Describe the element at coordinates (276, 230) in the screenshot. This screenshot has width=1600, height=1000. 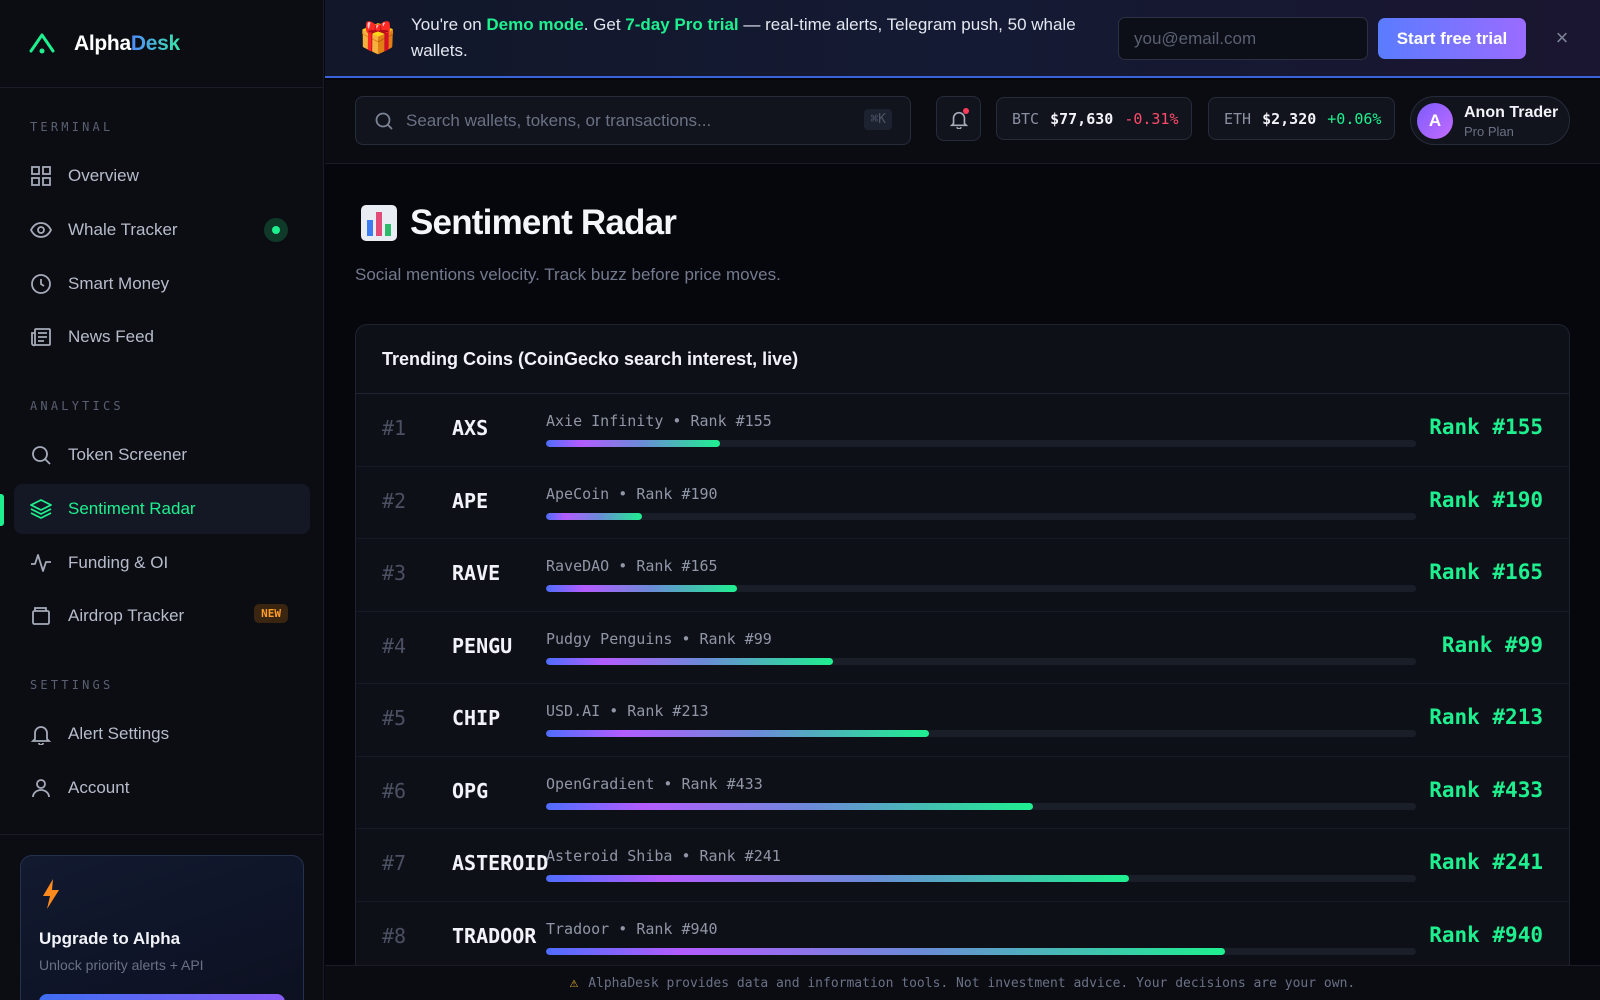
I see `live-status-dot` at that location.